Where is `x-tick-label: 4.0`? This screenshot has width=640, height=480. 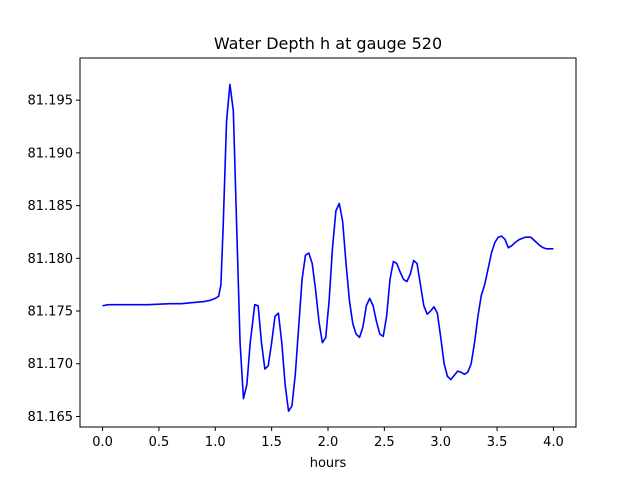 x-tick-label: 4.0 is located at coordinates (553, 442).